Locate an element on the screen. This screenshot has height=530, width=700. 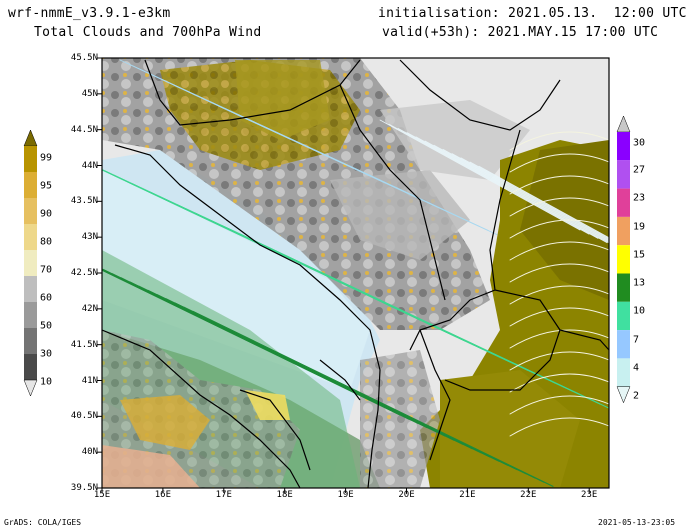
wind-colorbar-label: 19 is located at coordinates (639, 227).